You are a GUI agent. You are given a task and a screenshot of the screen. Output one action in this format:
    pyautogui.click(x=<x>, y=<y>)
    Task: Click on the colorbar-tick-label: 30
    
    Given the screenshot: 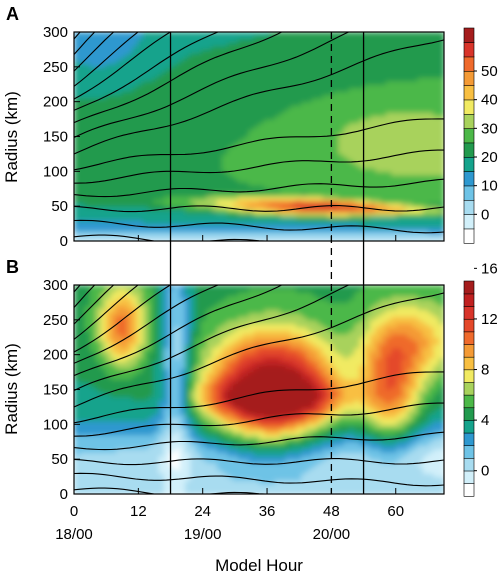 What is the action you would take?
    pyautogui.click(x=489, y=128)
    